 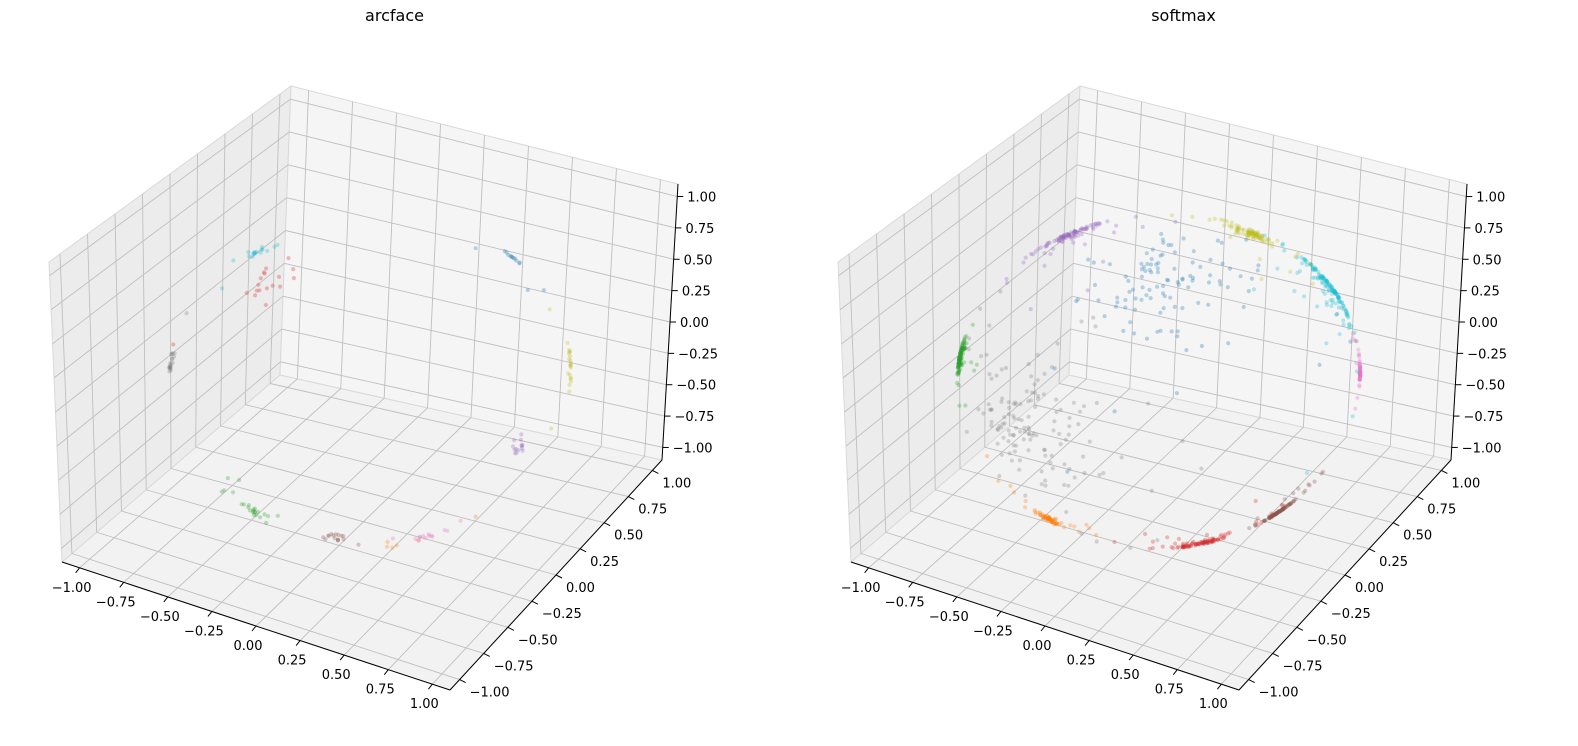 What do you see at coordinates (1487, 354) in the screenshot?
I see `z-tick-label: −0.25` at bounding box center [1487, 354].